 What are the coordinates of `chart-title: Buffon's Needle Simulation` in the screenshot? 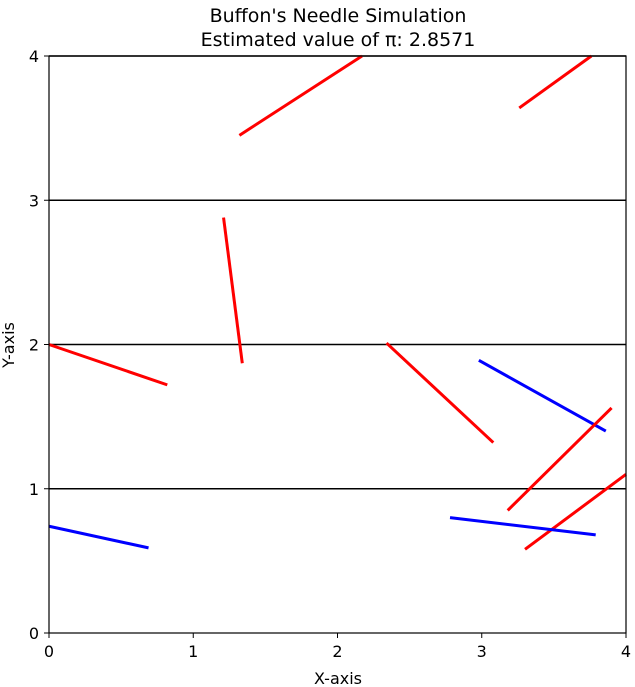 It's located at (338, 16).